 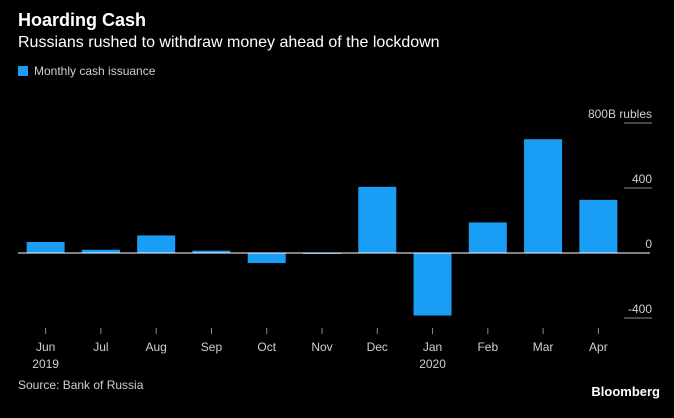 What do you see at coordinates (82, 20) in the screenshot?
I see `chart-title: Hoarding Cash` at bounding box center [82, 20].